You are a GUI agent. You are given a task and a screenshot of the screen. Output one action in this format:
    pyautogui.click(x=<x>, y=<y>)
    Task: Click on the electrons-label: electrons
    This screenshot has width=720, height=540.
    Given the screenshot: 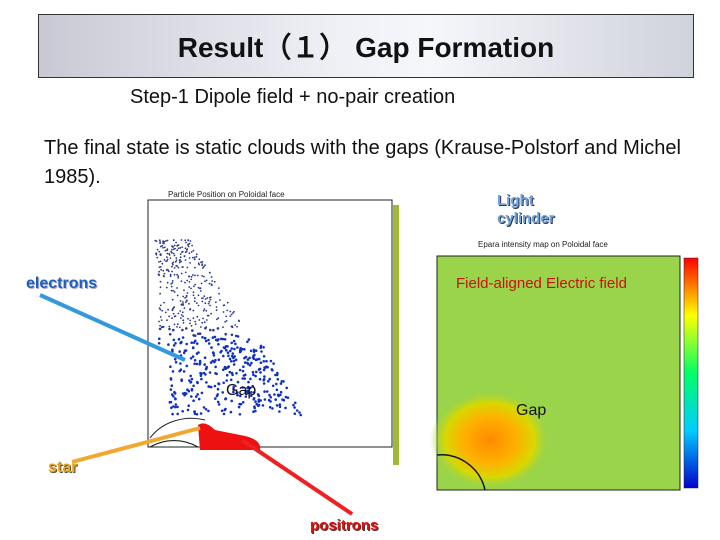 What is the action you would take?
    pyautogui.click(x=62, y=283)
    